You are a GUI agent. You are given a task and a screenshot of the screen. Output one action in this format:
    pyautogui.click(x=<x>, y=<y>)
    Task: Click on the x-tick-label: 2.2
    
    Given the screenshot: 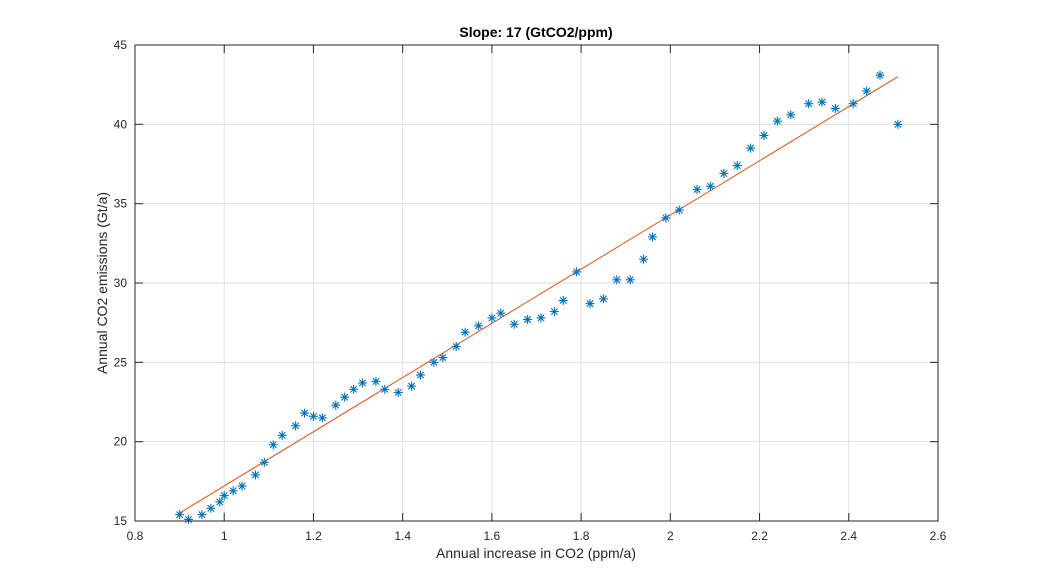 What is the action you would take?
    pyautogui.click(x=759, y=536)
    